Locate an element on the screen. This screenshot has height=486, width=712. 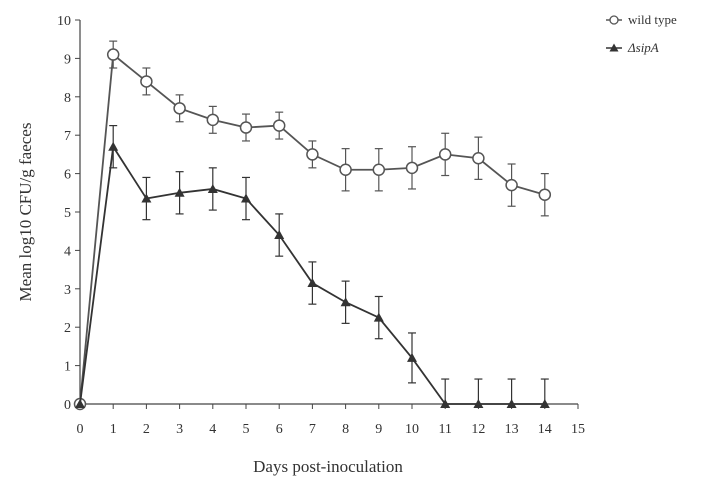
y-tick-label: 4 is located at coordinates (67, 251).